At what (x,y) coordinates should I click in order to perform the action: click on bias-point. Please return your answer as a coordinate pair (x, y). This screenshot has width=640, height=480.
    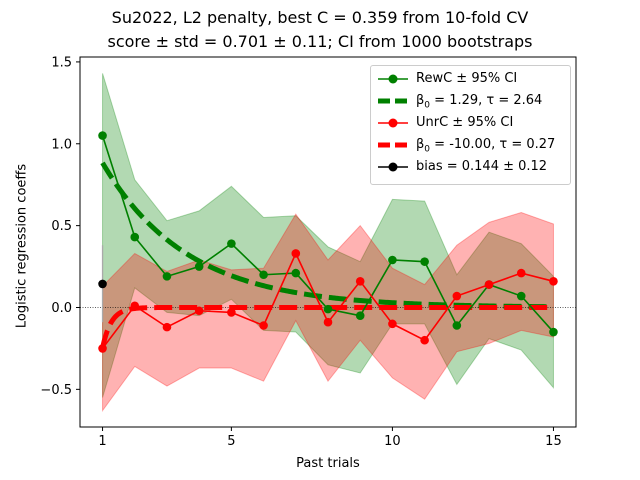
    Looking at the image, I should click on (102, 284).